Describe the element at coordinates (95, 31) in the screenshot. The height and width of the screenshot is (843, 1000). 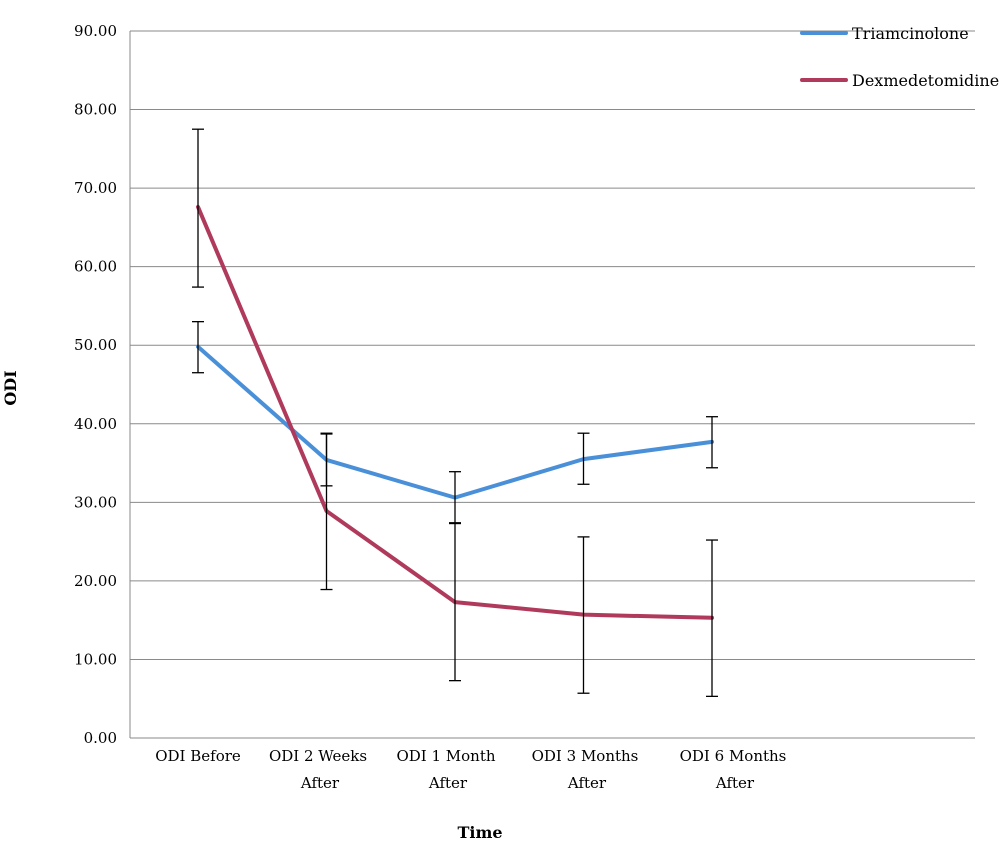
I see `y-tick-label: 90.00` at that location.